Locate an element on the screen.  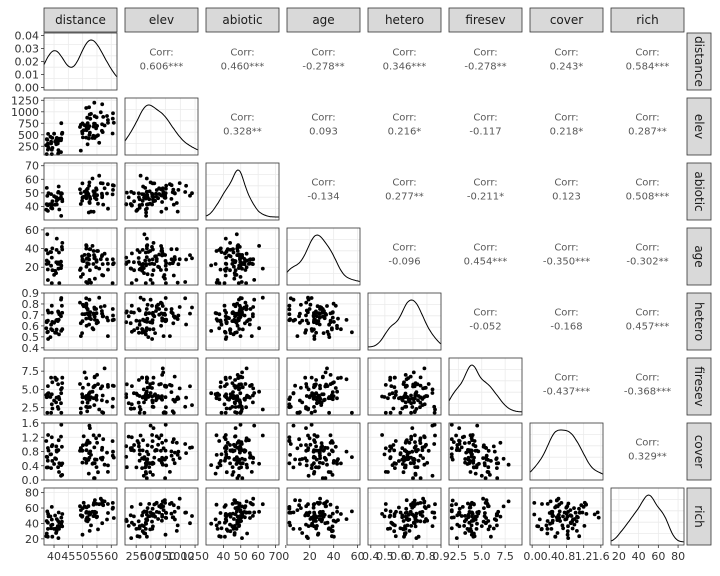
x-tick-label: 60 is located at coordinates (658, 556).